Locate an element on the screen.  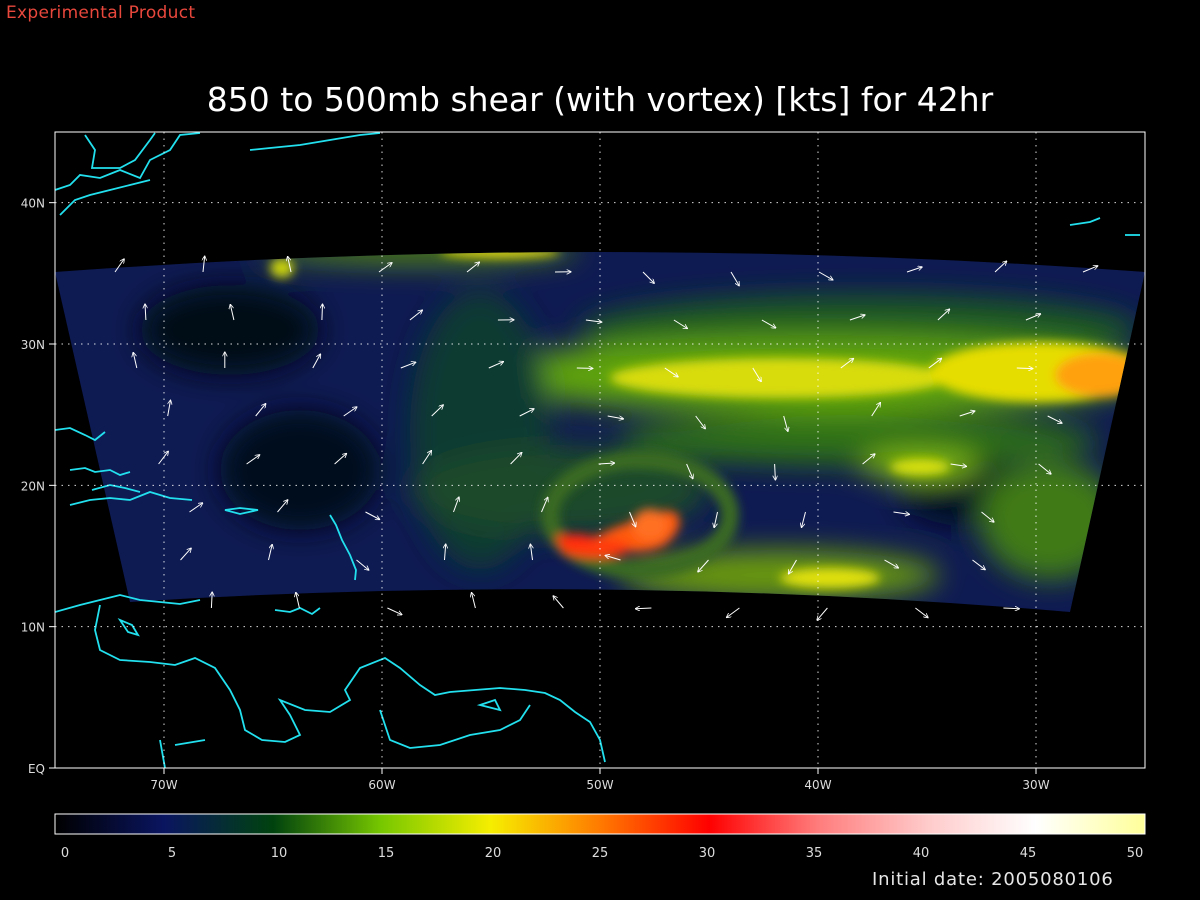
colorbar-label: 45 is located at coordinates (1028, 853).